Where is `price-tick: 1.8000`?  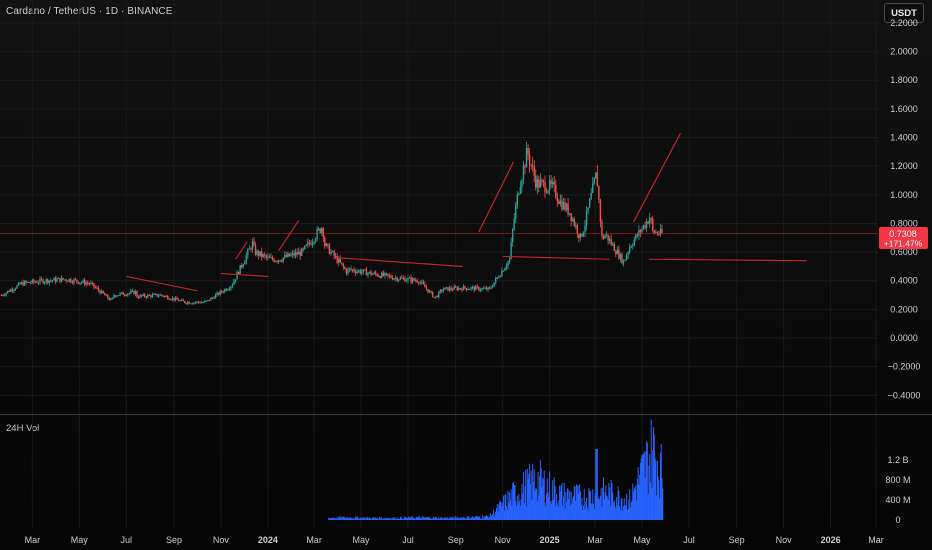
price-tick: 1.8000 is located at coordinates (904, 80).